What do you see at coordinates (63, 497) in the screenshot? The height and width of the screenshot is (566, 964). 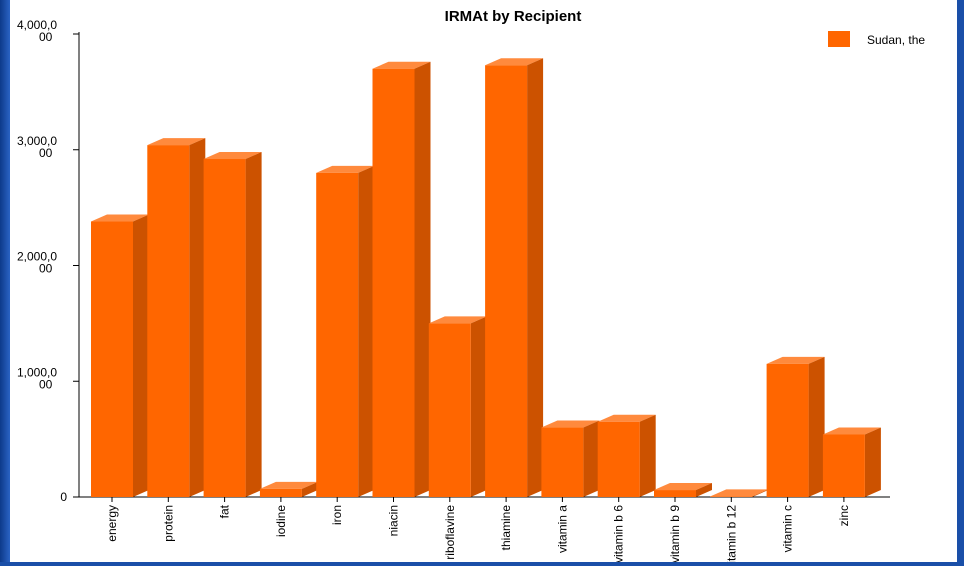 I see `y-tick-label: 0` at bounding box center [63, 497].